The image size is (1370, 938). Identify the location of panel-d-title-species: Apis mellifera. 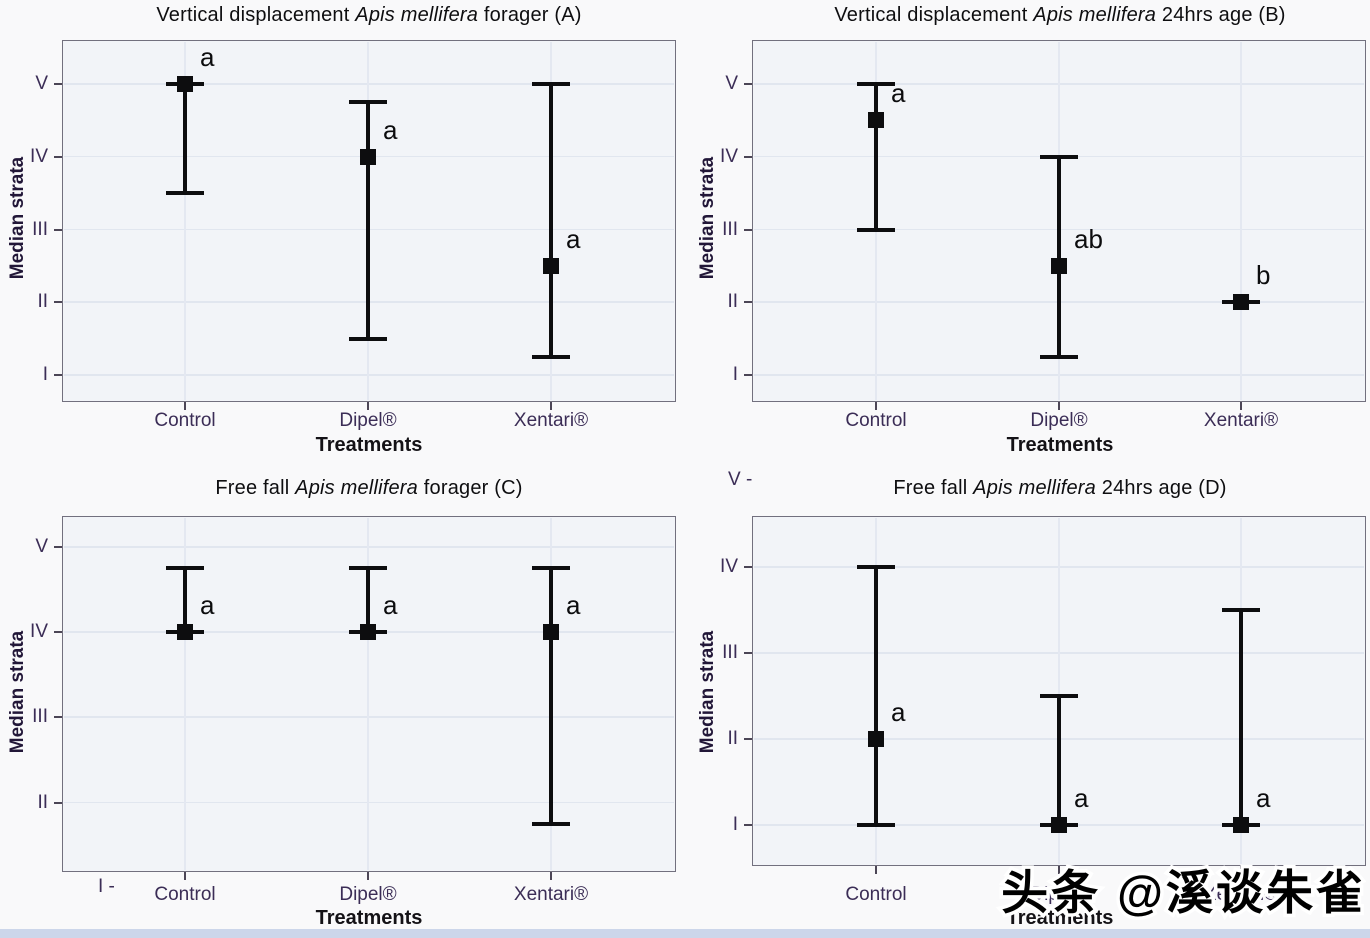
(1034, 488).